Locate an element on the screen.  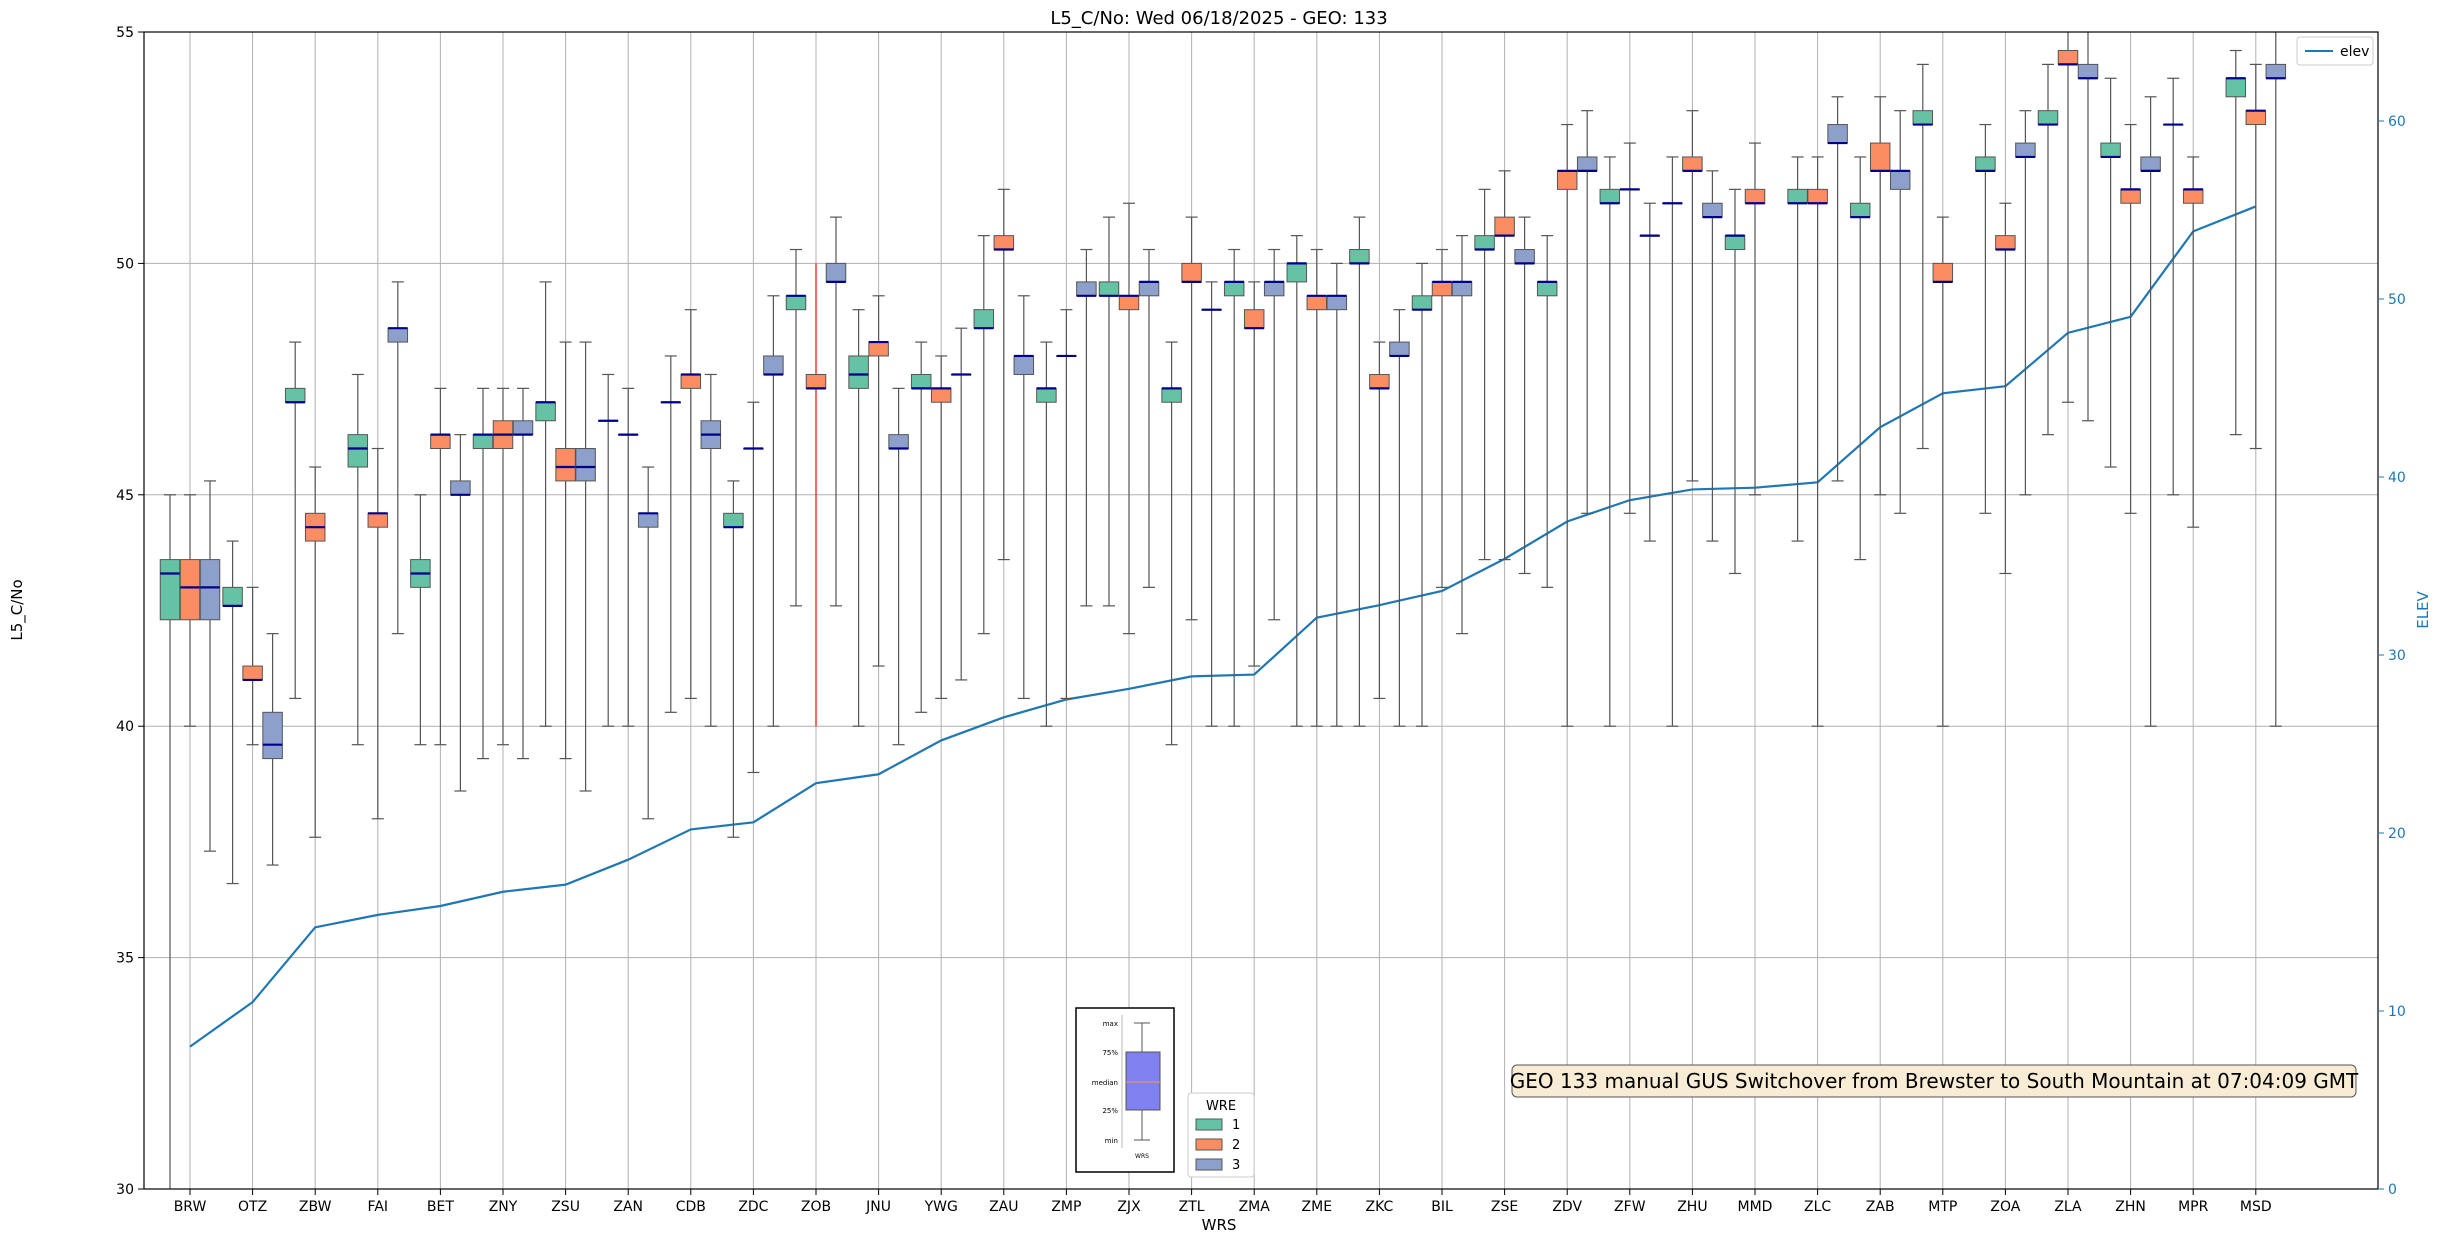
box-ZTL-wre1 is located at coordinates (1171, 543).